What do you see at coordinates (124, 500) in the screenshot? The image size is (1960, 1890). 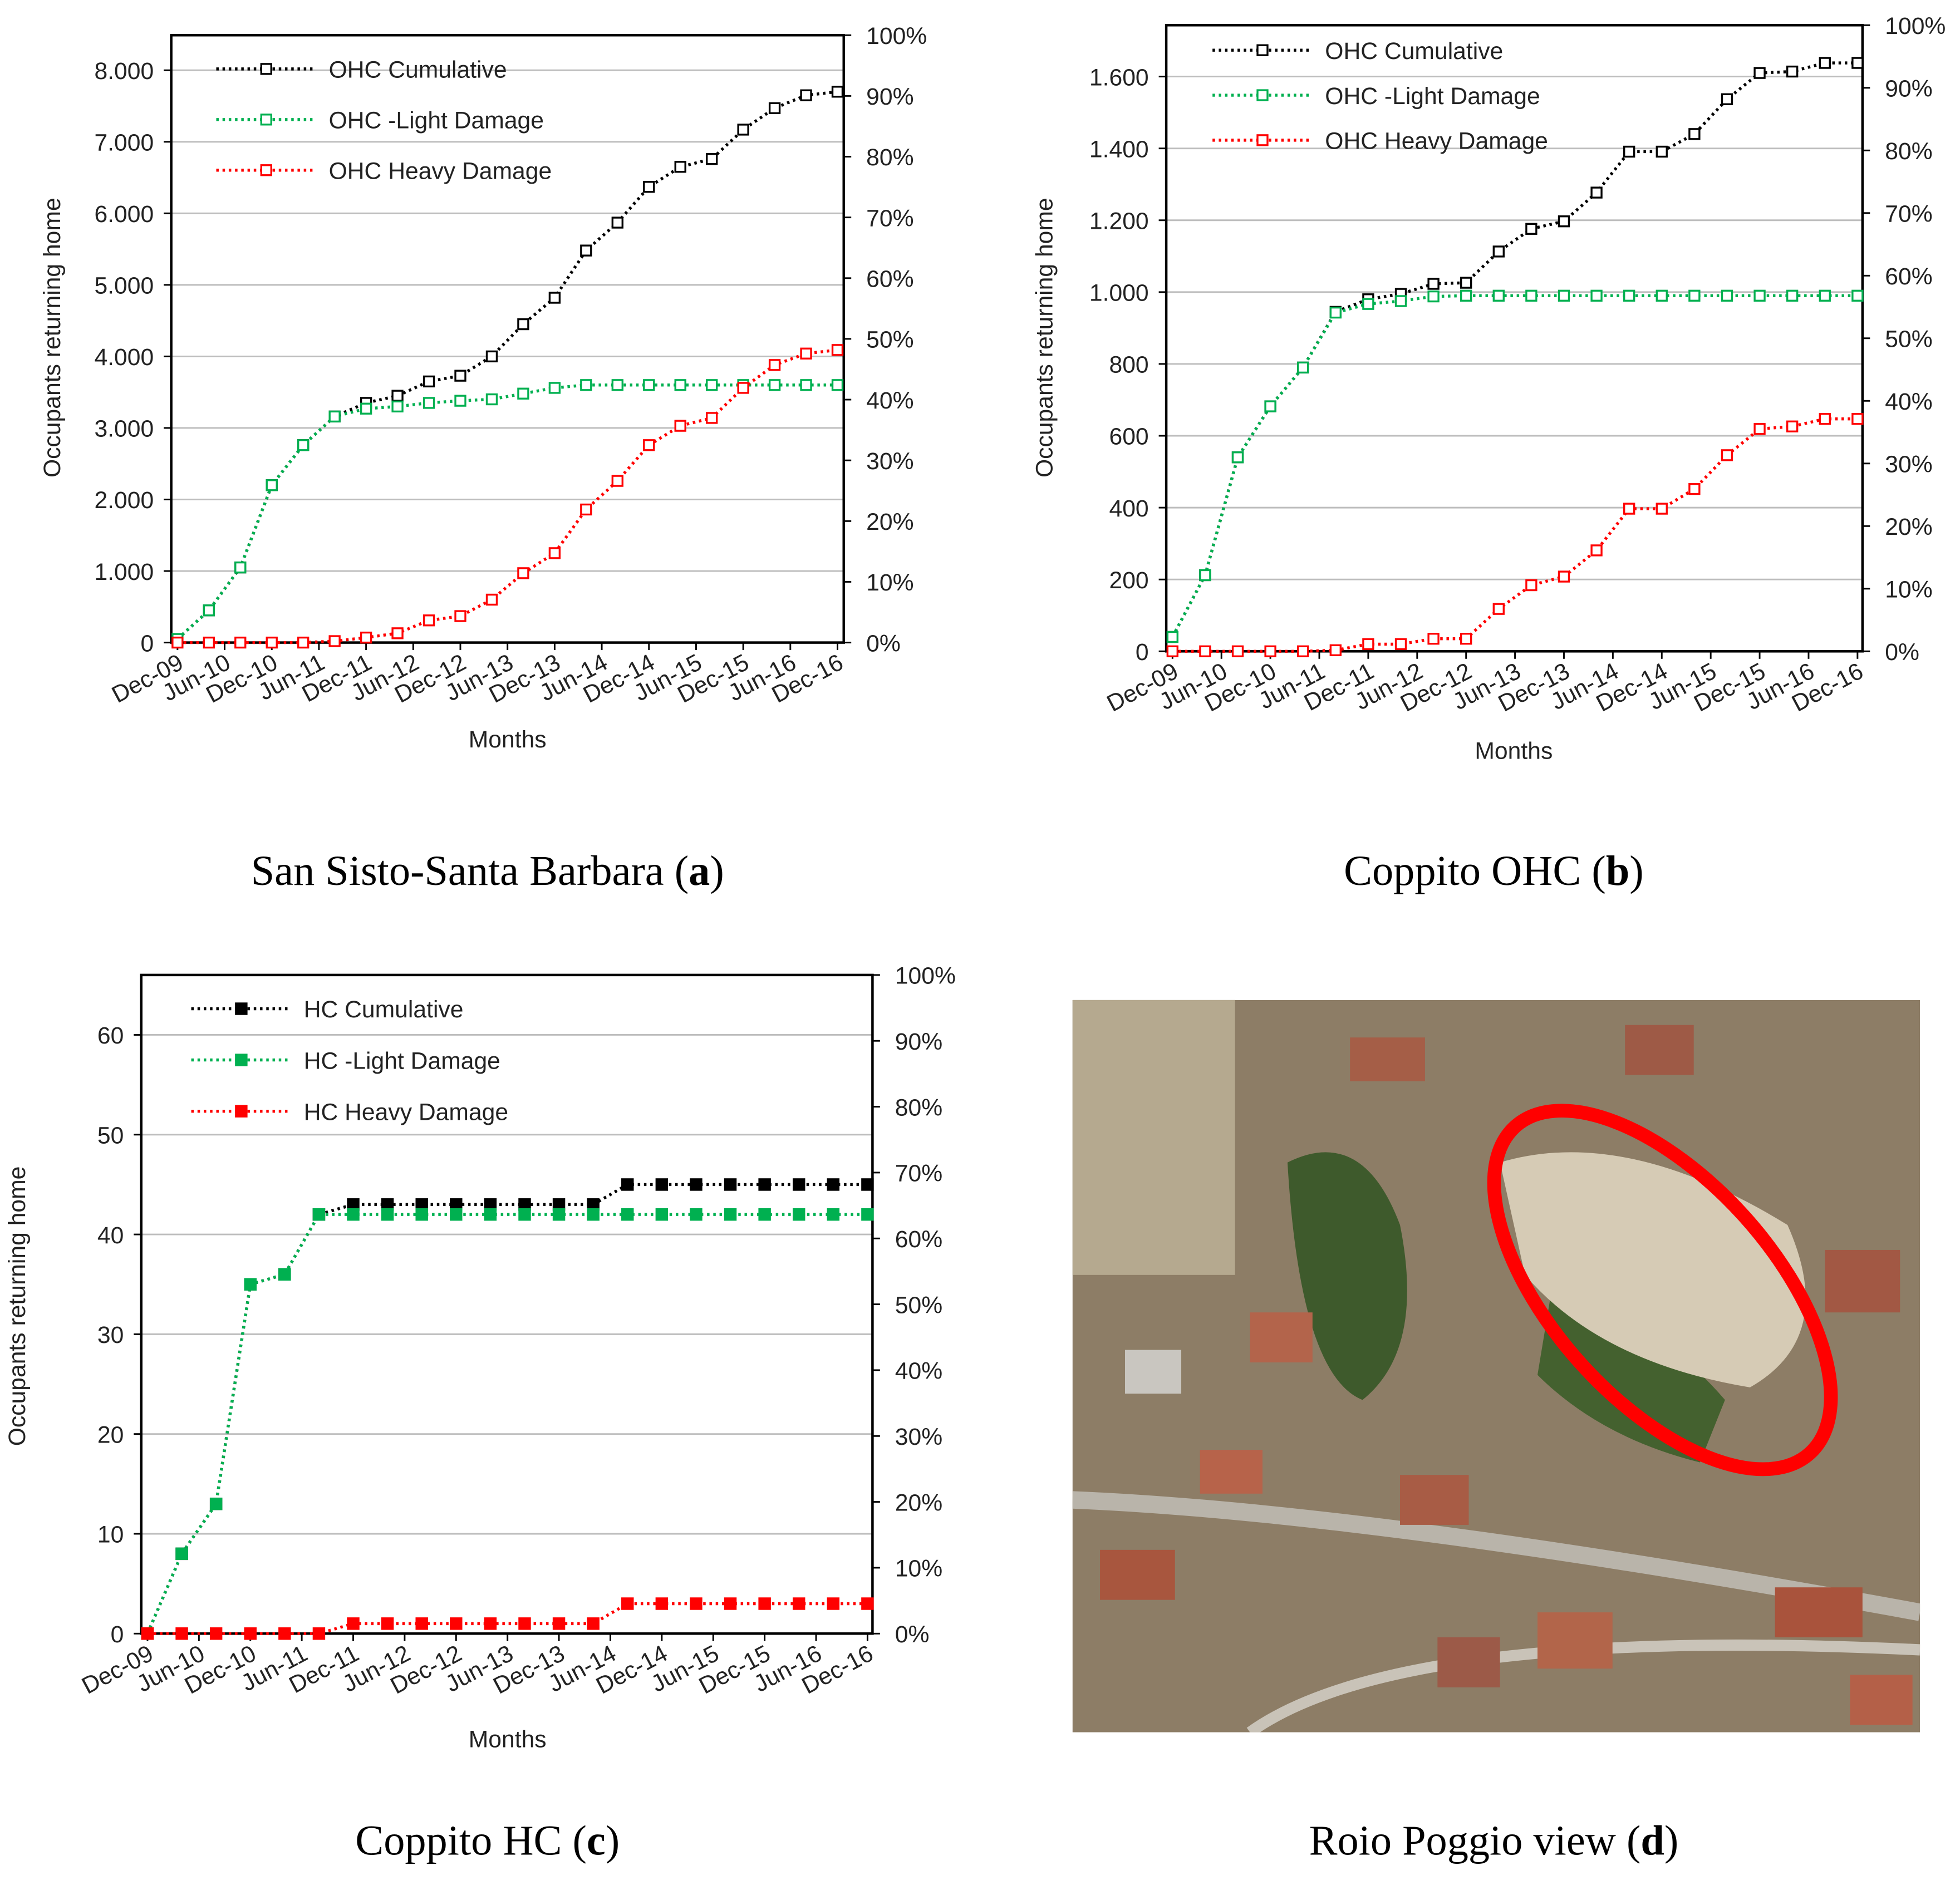 I see `y-tick-label: 2.000` at bounding box center [124, 500].